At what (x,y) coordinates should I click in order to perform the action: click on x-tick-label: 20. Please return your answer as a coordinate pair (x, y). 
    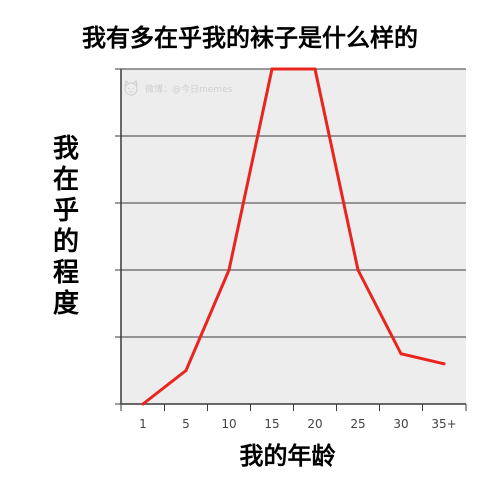
    Looking at the image, I should click on (314, 424).